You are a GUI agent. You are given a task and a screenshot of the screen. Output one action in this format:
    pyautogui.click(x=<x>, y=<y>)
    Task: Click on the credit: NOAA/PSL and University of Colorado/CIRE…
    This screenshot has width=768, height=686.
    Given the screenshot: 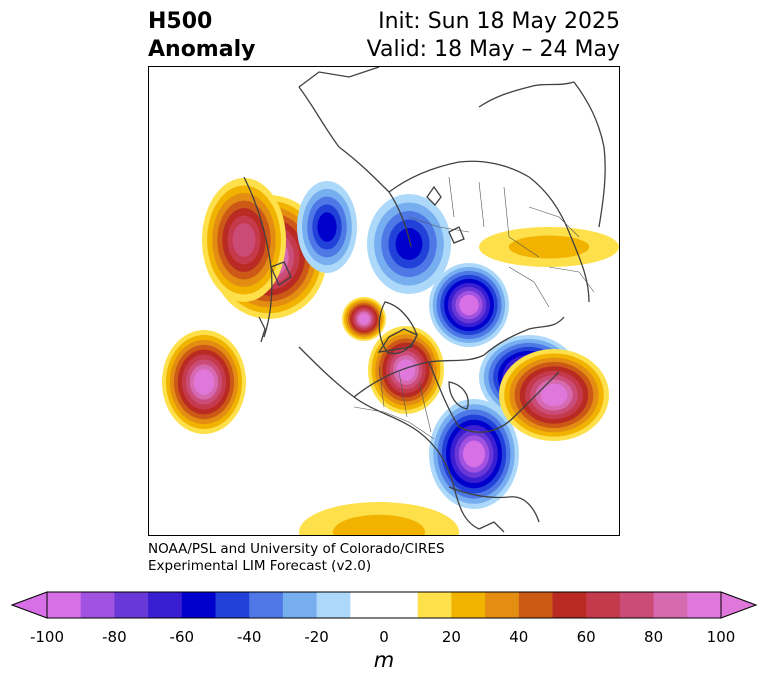 What is the action you would take?
    pyautogui.click(x=296, y=558)
    